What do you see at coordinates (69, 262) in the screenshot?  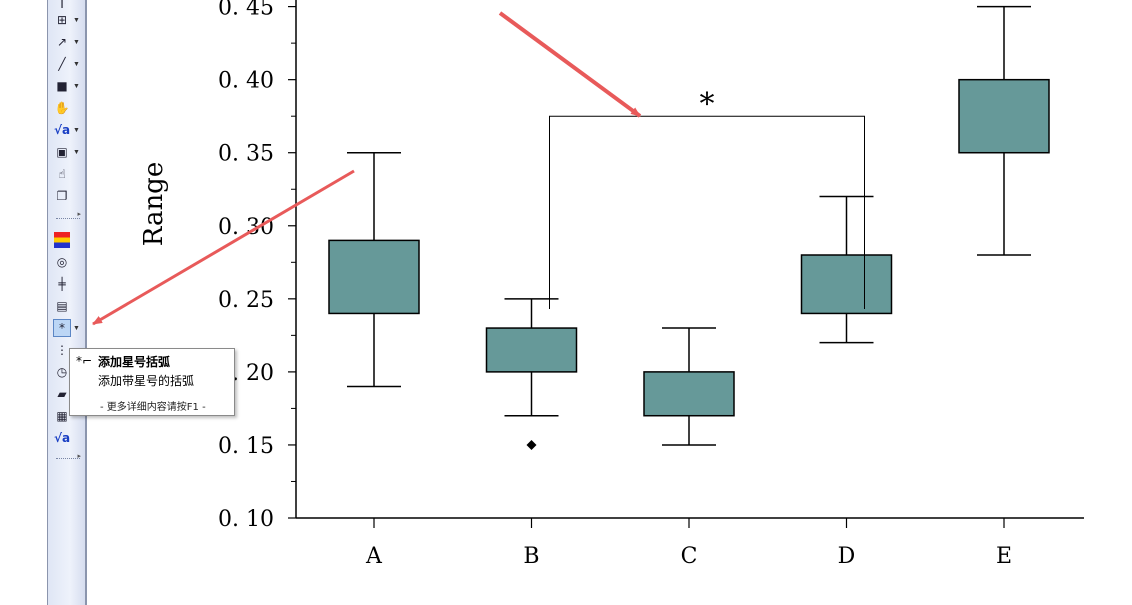 I see `toolbar-button-spiral: ◎` at bounding box center [69, 262].